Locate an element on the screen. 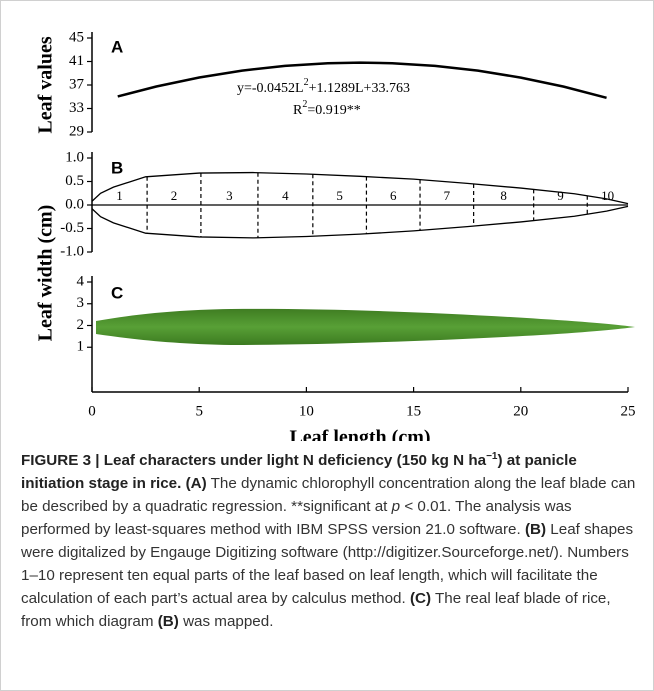 This screenshot has width=654, height=691. regression-line is located at coordinates (362, 80).